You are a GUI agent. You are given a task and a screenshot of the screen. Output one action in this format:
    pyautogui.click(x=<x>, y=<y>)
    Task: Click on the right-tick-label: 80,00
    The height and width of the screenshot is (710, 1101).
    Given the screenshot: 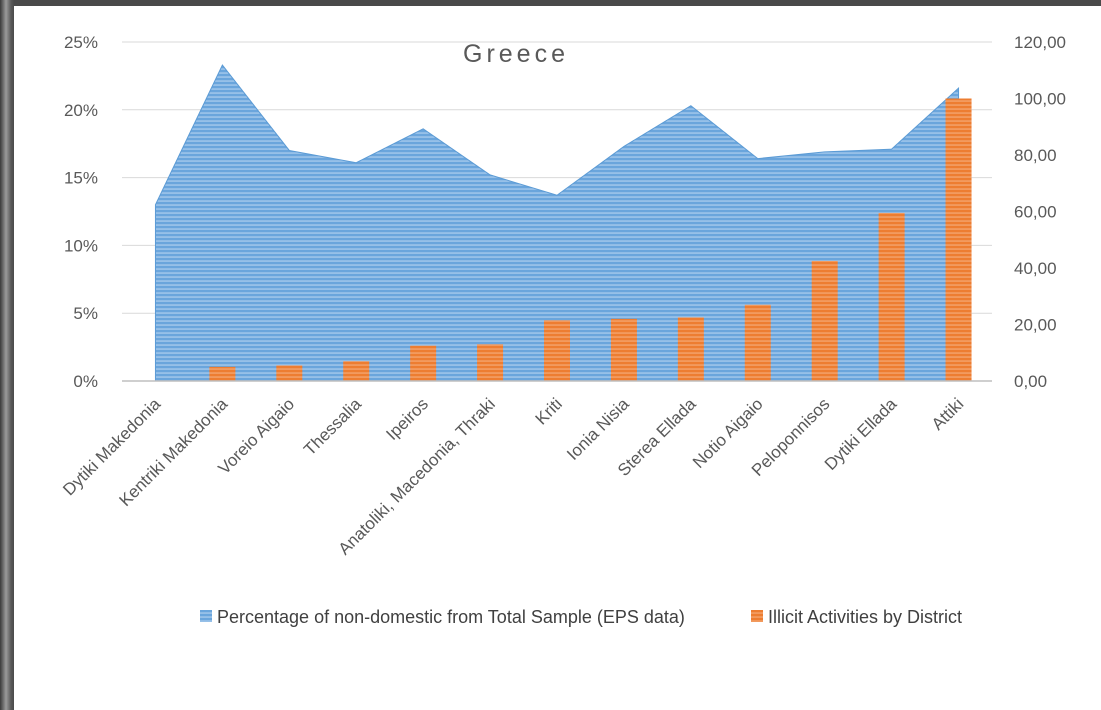 What is the action you would take?
    pyautogui.click(x=1035, y=155)
    